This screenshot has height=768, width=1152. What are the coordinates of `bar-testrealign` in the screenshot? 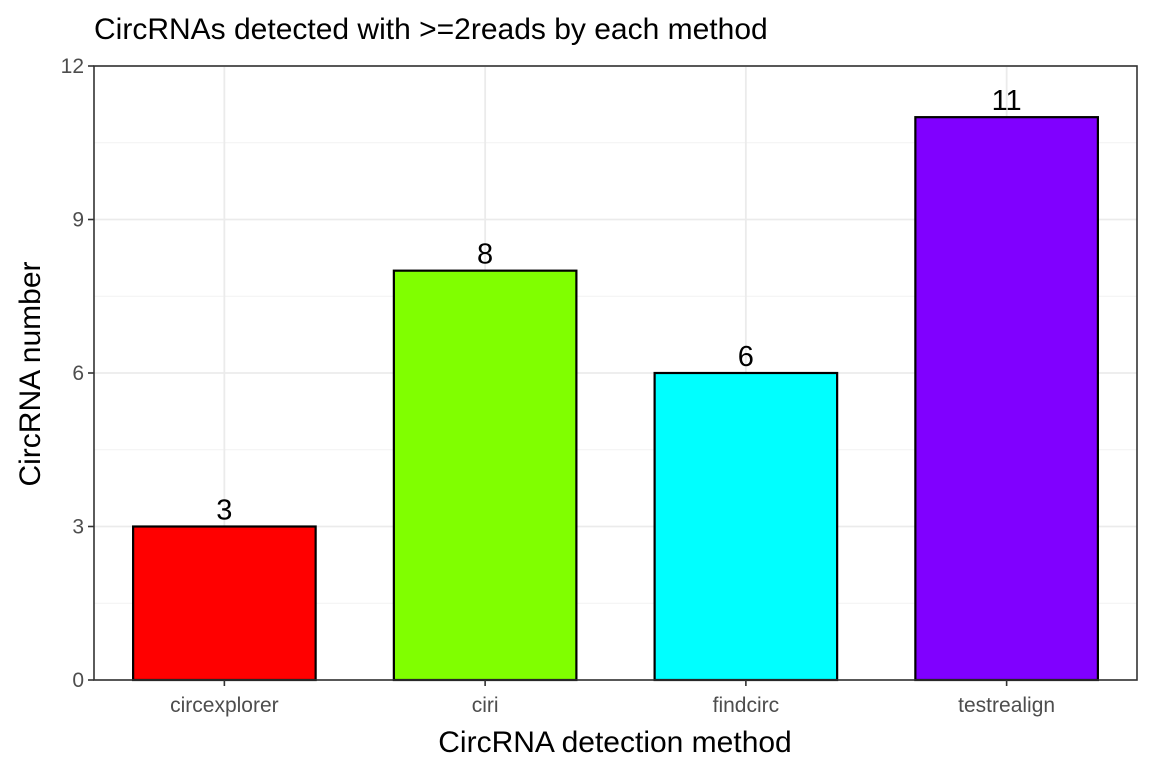 It's located at (1006, 399).